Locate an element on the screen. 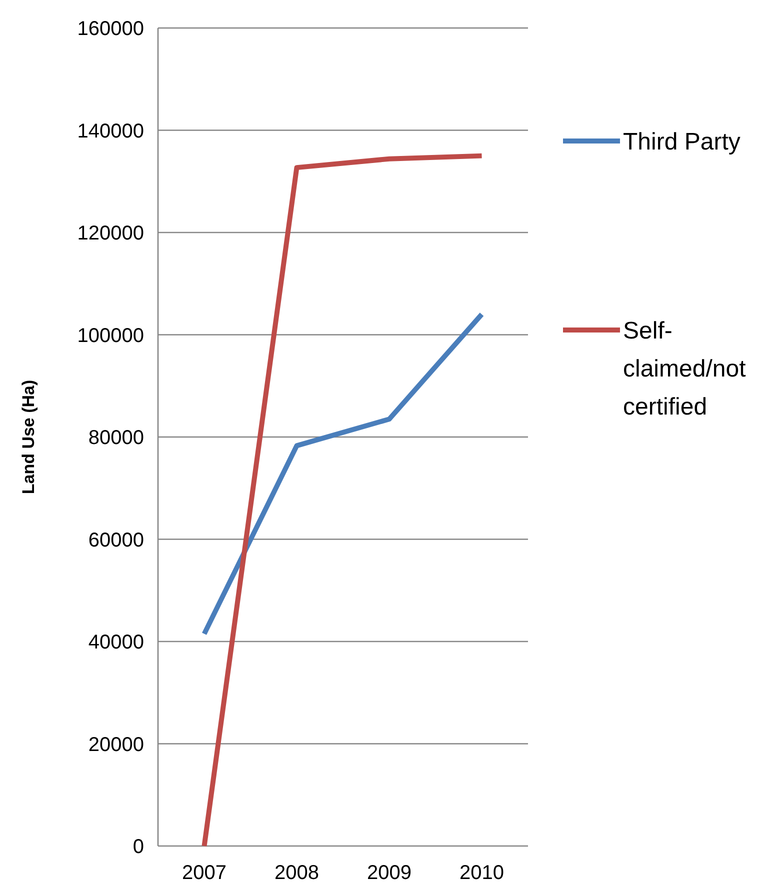 The width and height of the screenshot is (777, 884). legend-label: Self-claimed/not certified is located at coordinates (684, 368).